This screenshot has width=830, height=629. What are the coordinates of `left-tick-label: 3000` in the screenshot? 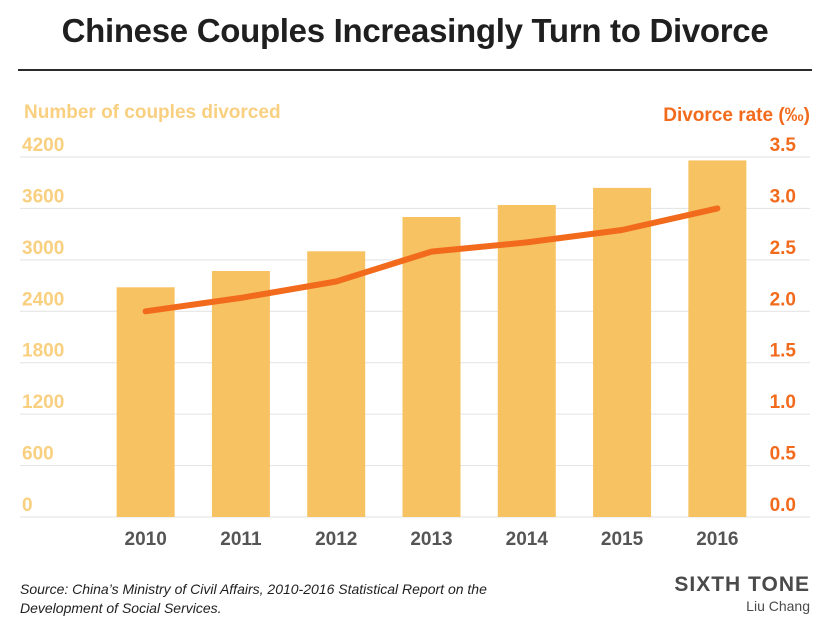 It's located at (43, 248).